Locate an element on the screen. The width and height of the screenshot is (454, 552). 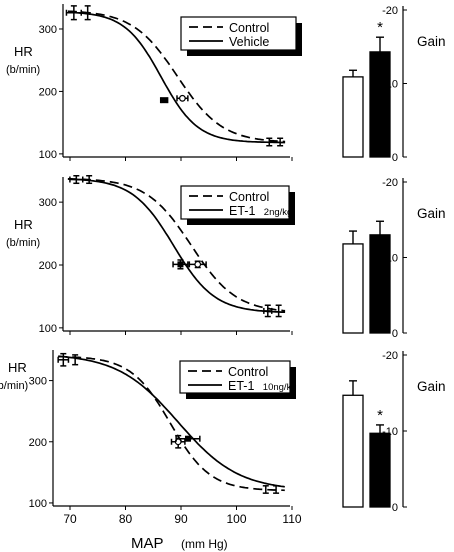
x-tick-label: 80 is located at coordinates (126, 519).